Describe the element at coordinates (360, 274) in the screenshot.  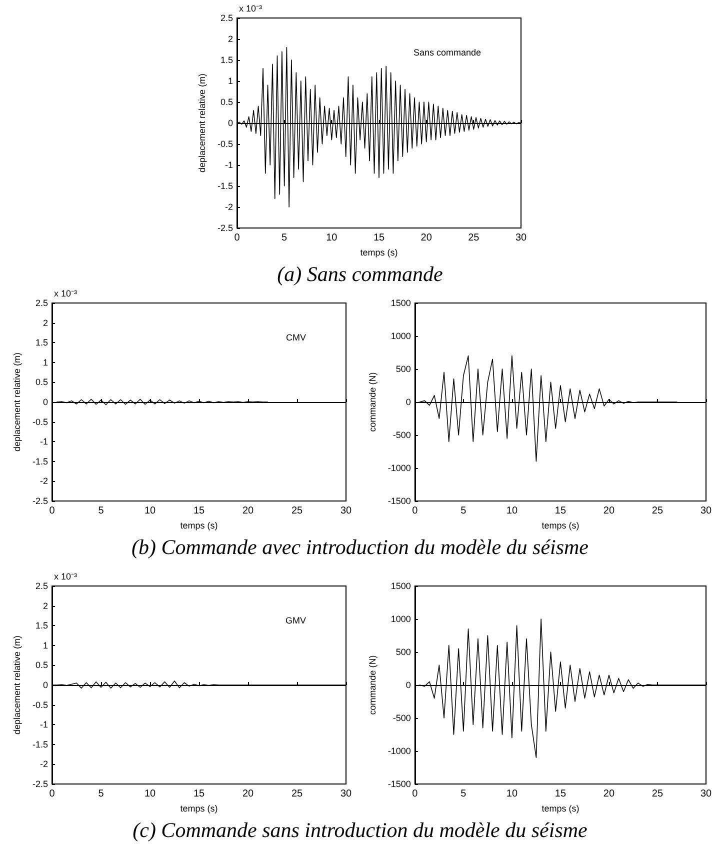
I see `text: (a) Sans commande` at that location.